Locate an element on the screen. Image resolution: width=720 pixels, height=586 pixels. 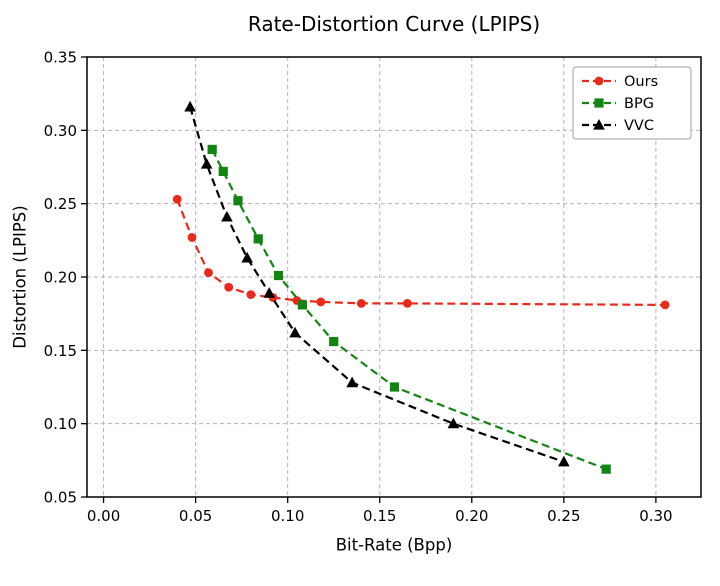
y-tick-label: 0.25 is located at coordinates (60, 204).